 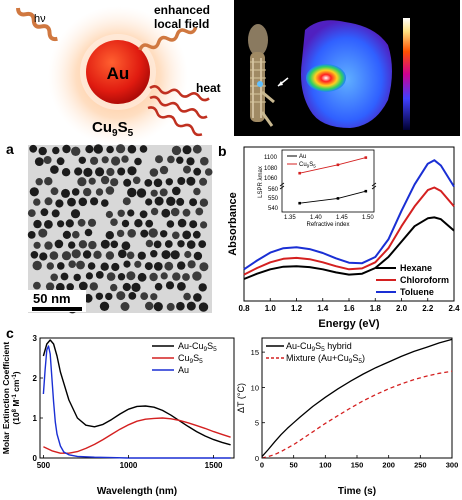 I want to click on temperature-xtick-label: 300, so click(x=452, y=465).